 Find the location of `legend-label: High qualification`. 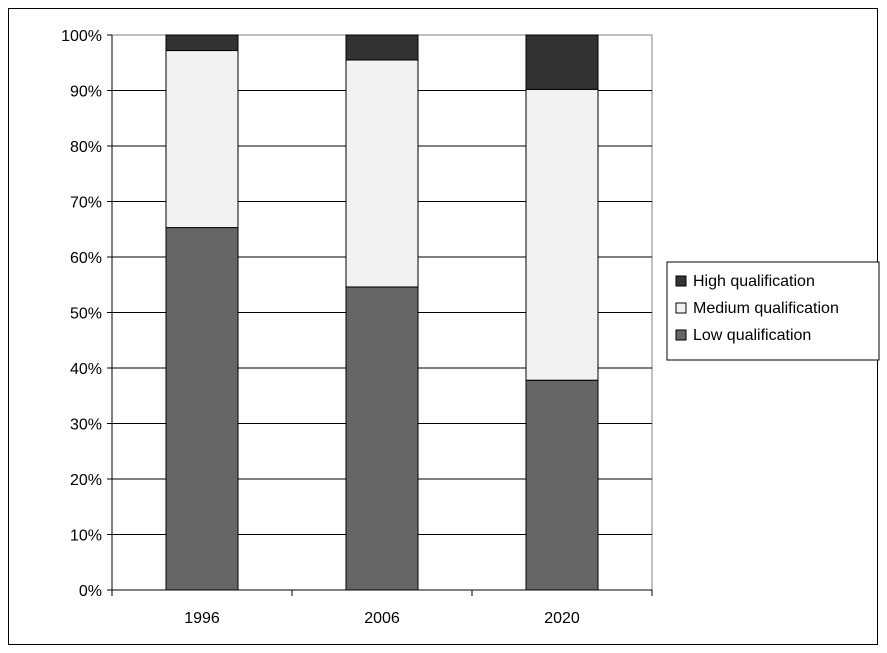

legend-label: High qualification is located at coordinates (754, 281).